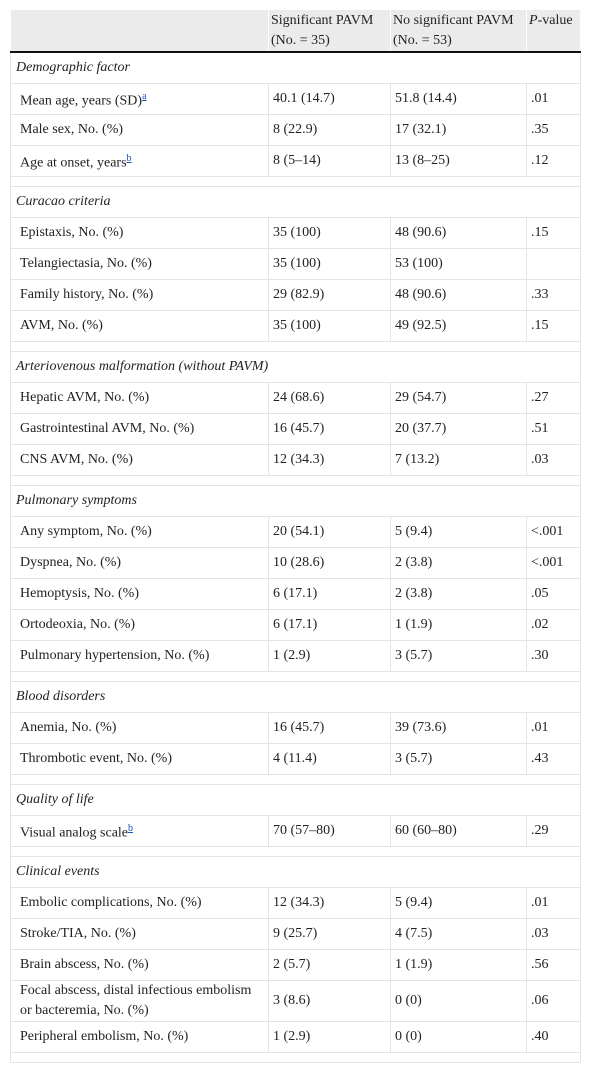 The width and height of the screenshot is (590, 1070). I want to click on cell, so click(553, 264).